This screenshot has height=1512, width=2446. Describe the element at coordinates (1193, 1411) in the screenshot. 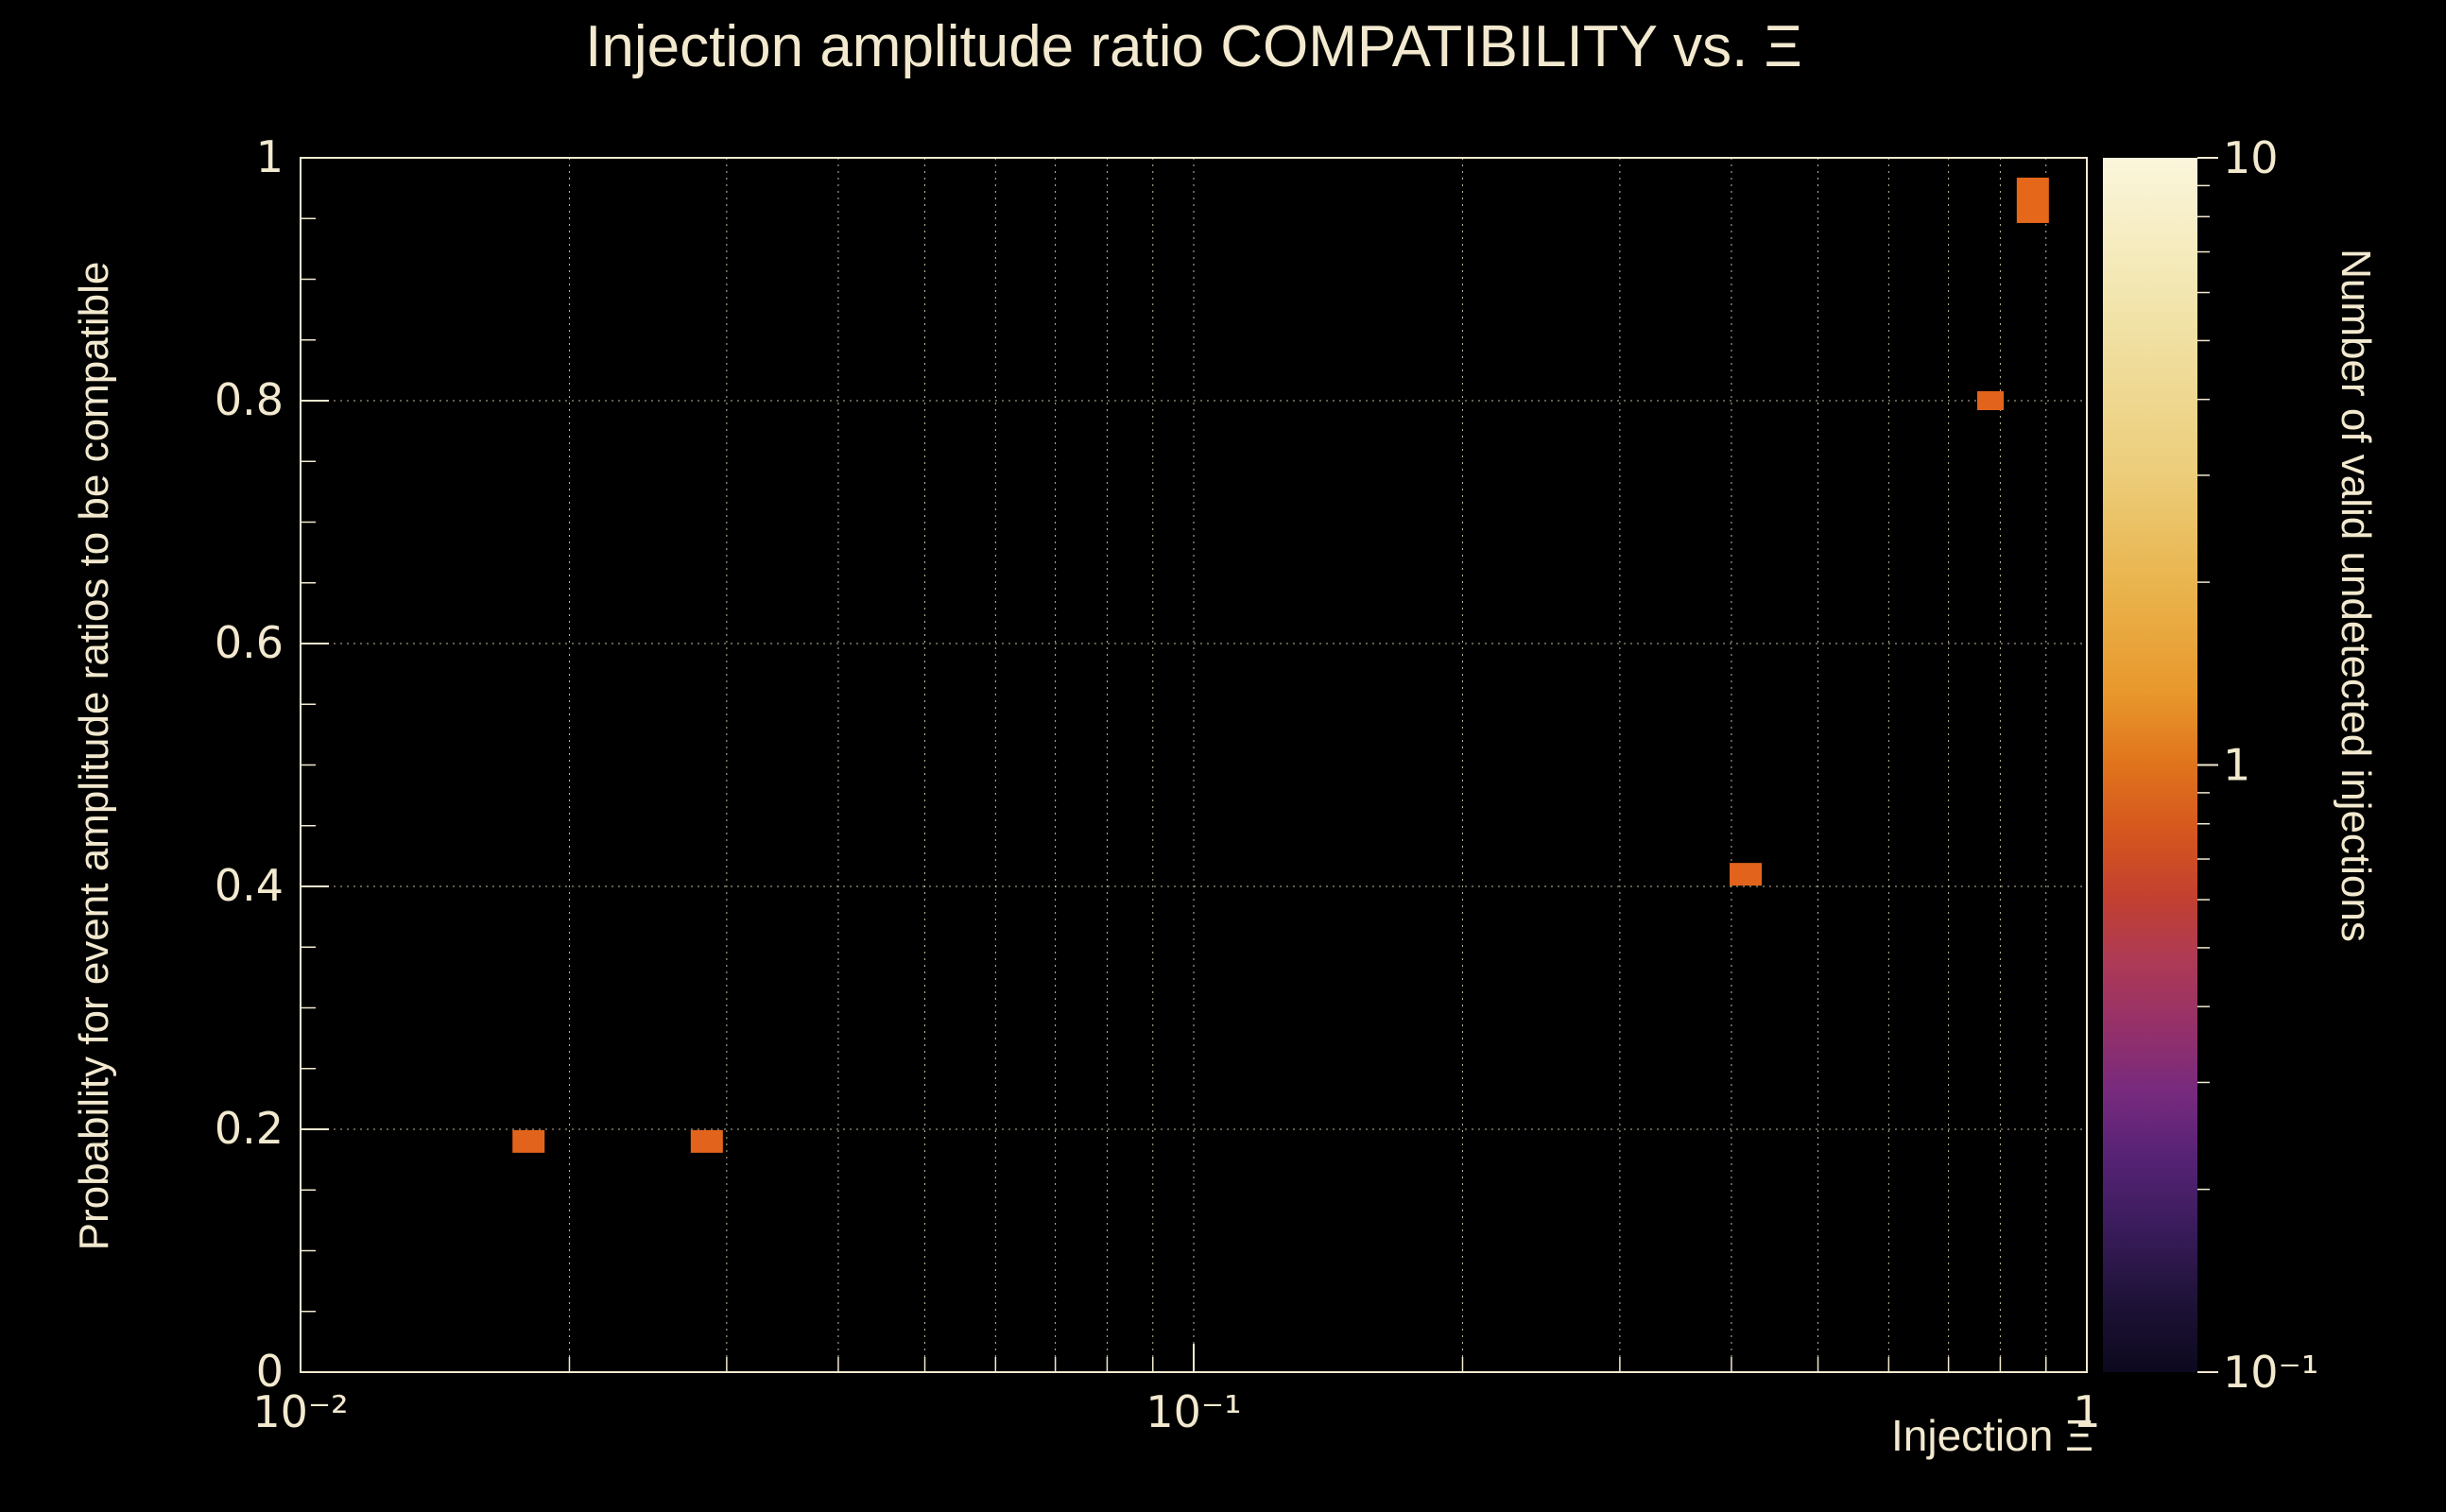

I see `x-tick-label: 10⁻¹` at that location.